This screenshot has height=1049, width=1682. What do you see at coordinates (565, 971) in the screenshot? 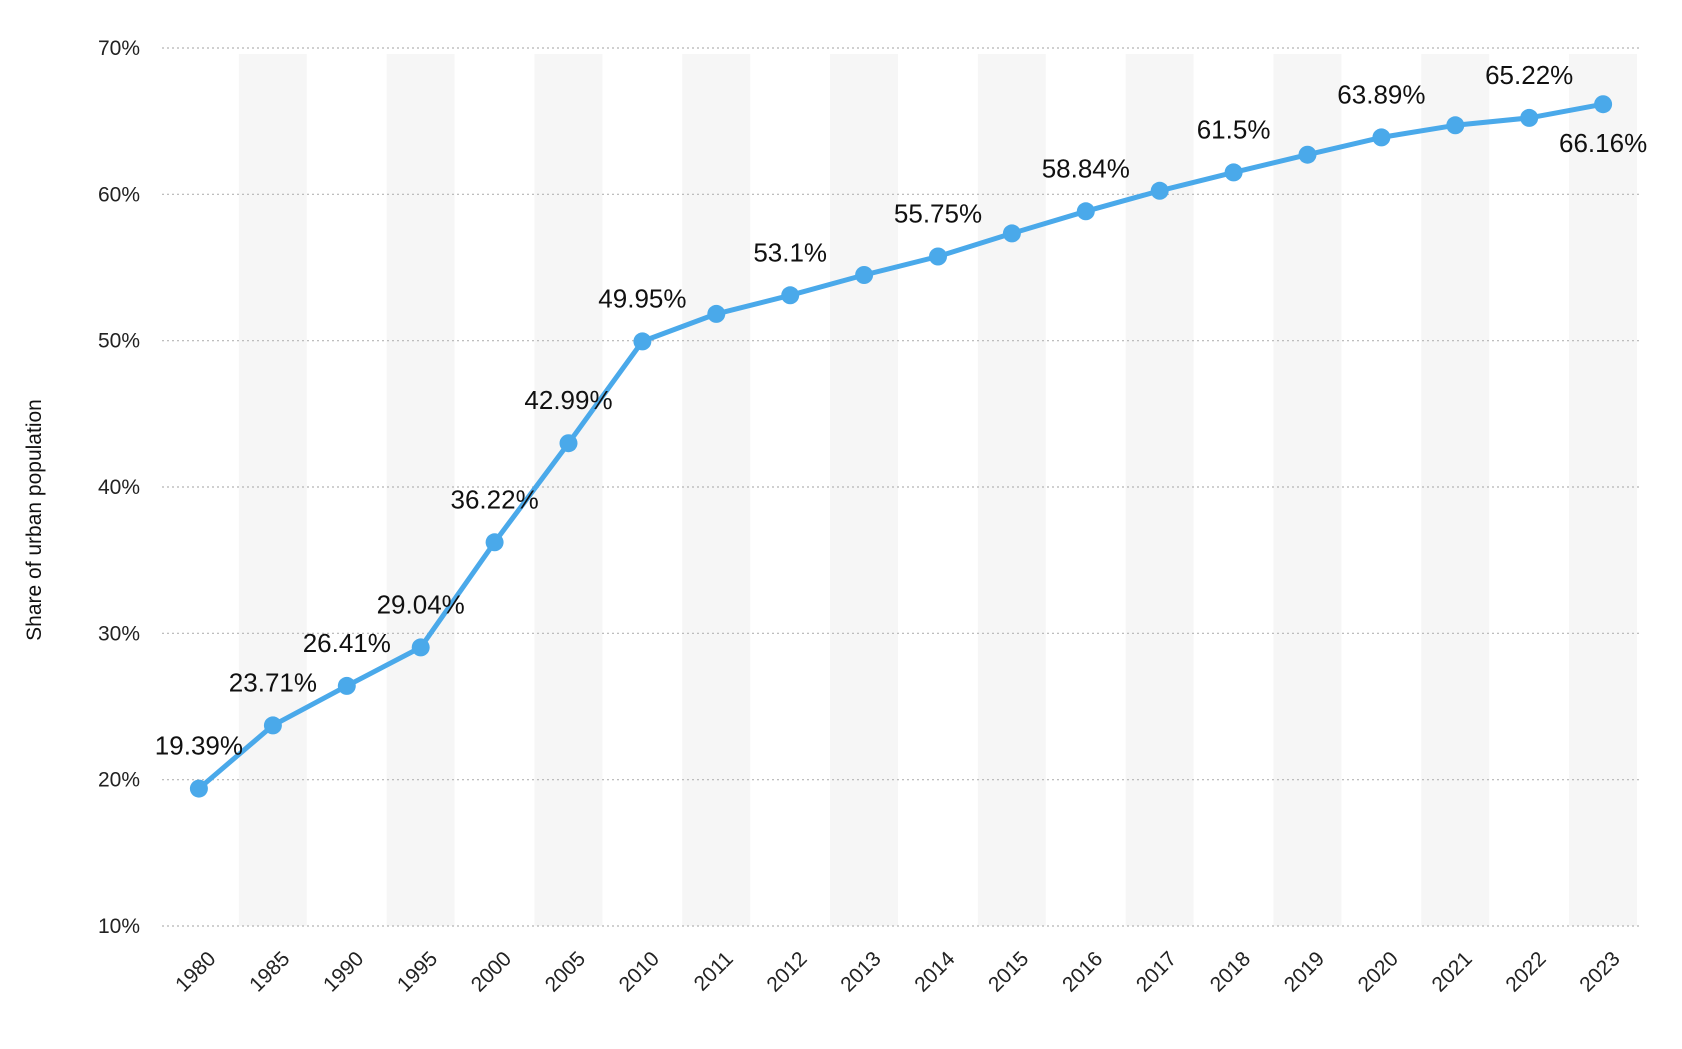
I see `x-tick-label: 2005` at bounding box center [565, 971].